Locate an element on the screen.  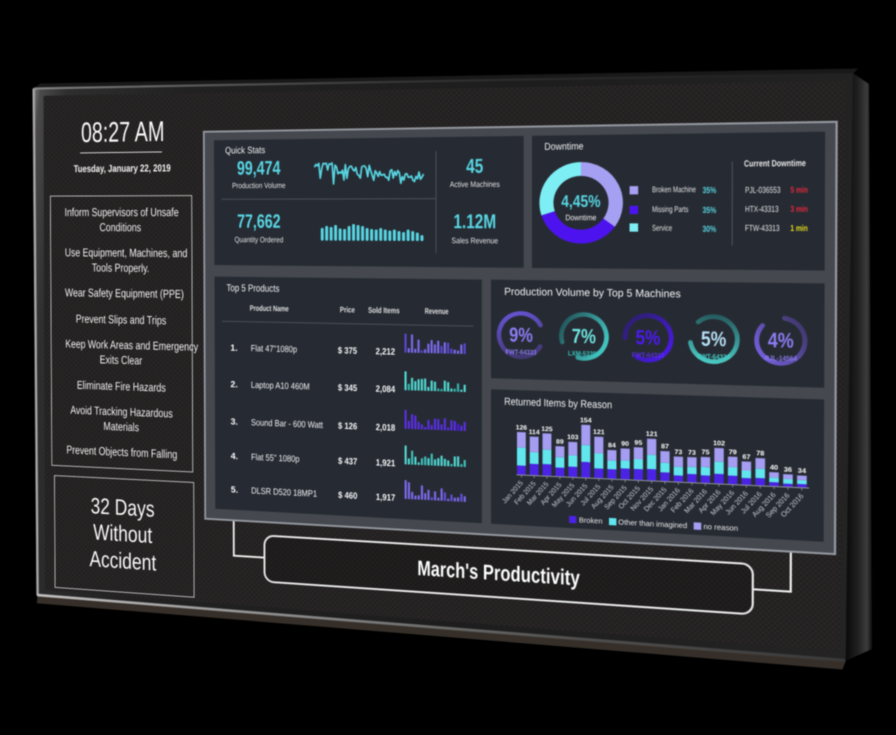
svg-text: 103 is located at coordinates (573, 438).